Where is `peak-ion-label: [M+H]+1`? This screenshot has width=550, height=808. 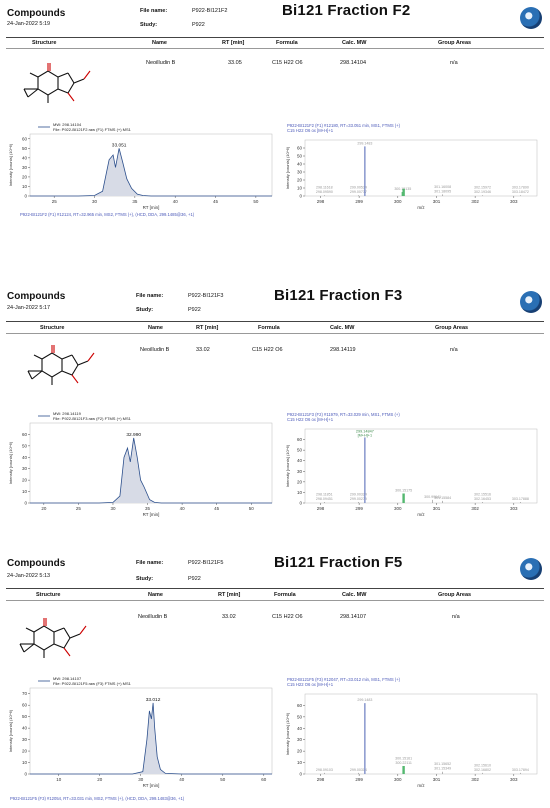 peak-ion-label: [M+H]+1 is located at coordinates (365, 435).